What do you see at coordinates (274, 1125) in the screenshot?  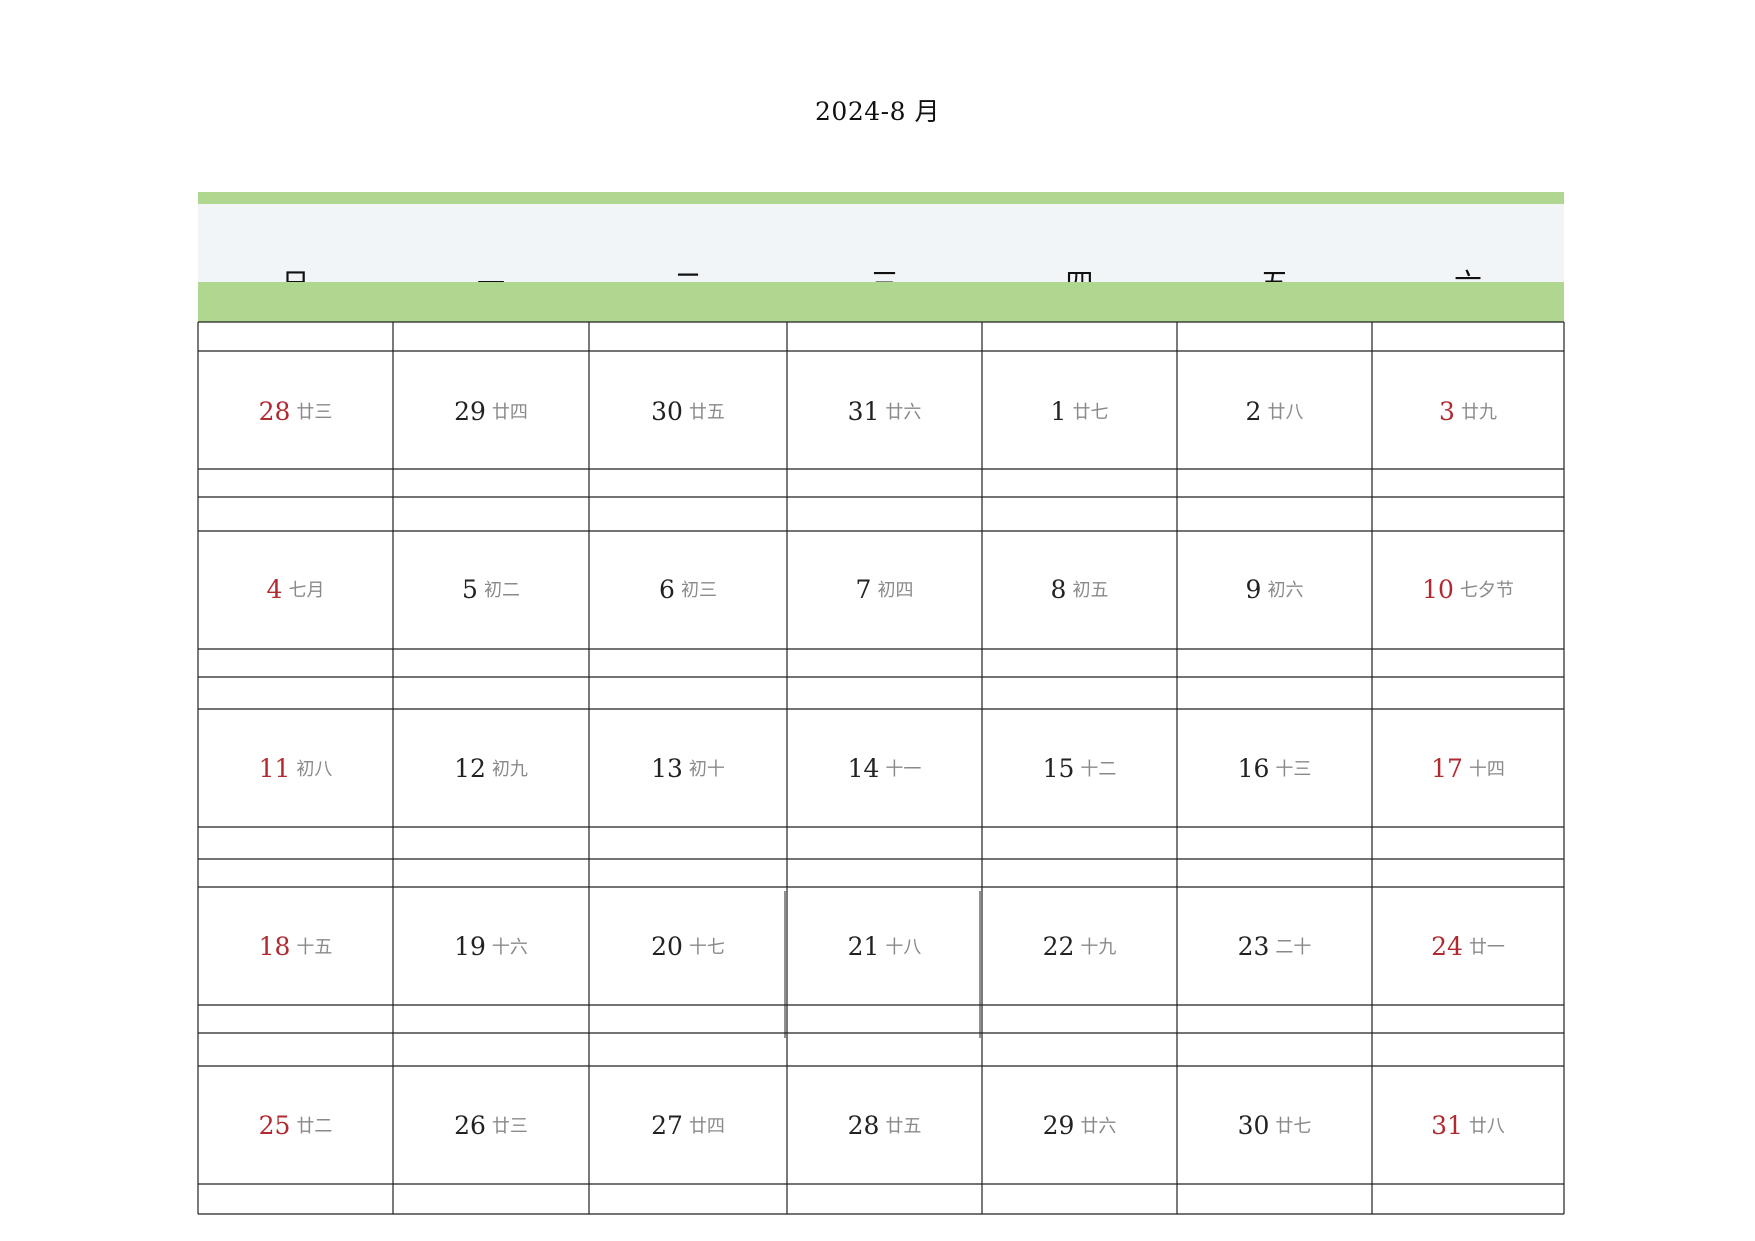 I see `day-number: 25` at bounding box center [274, 1125].